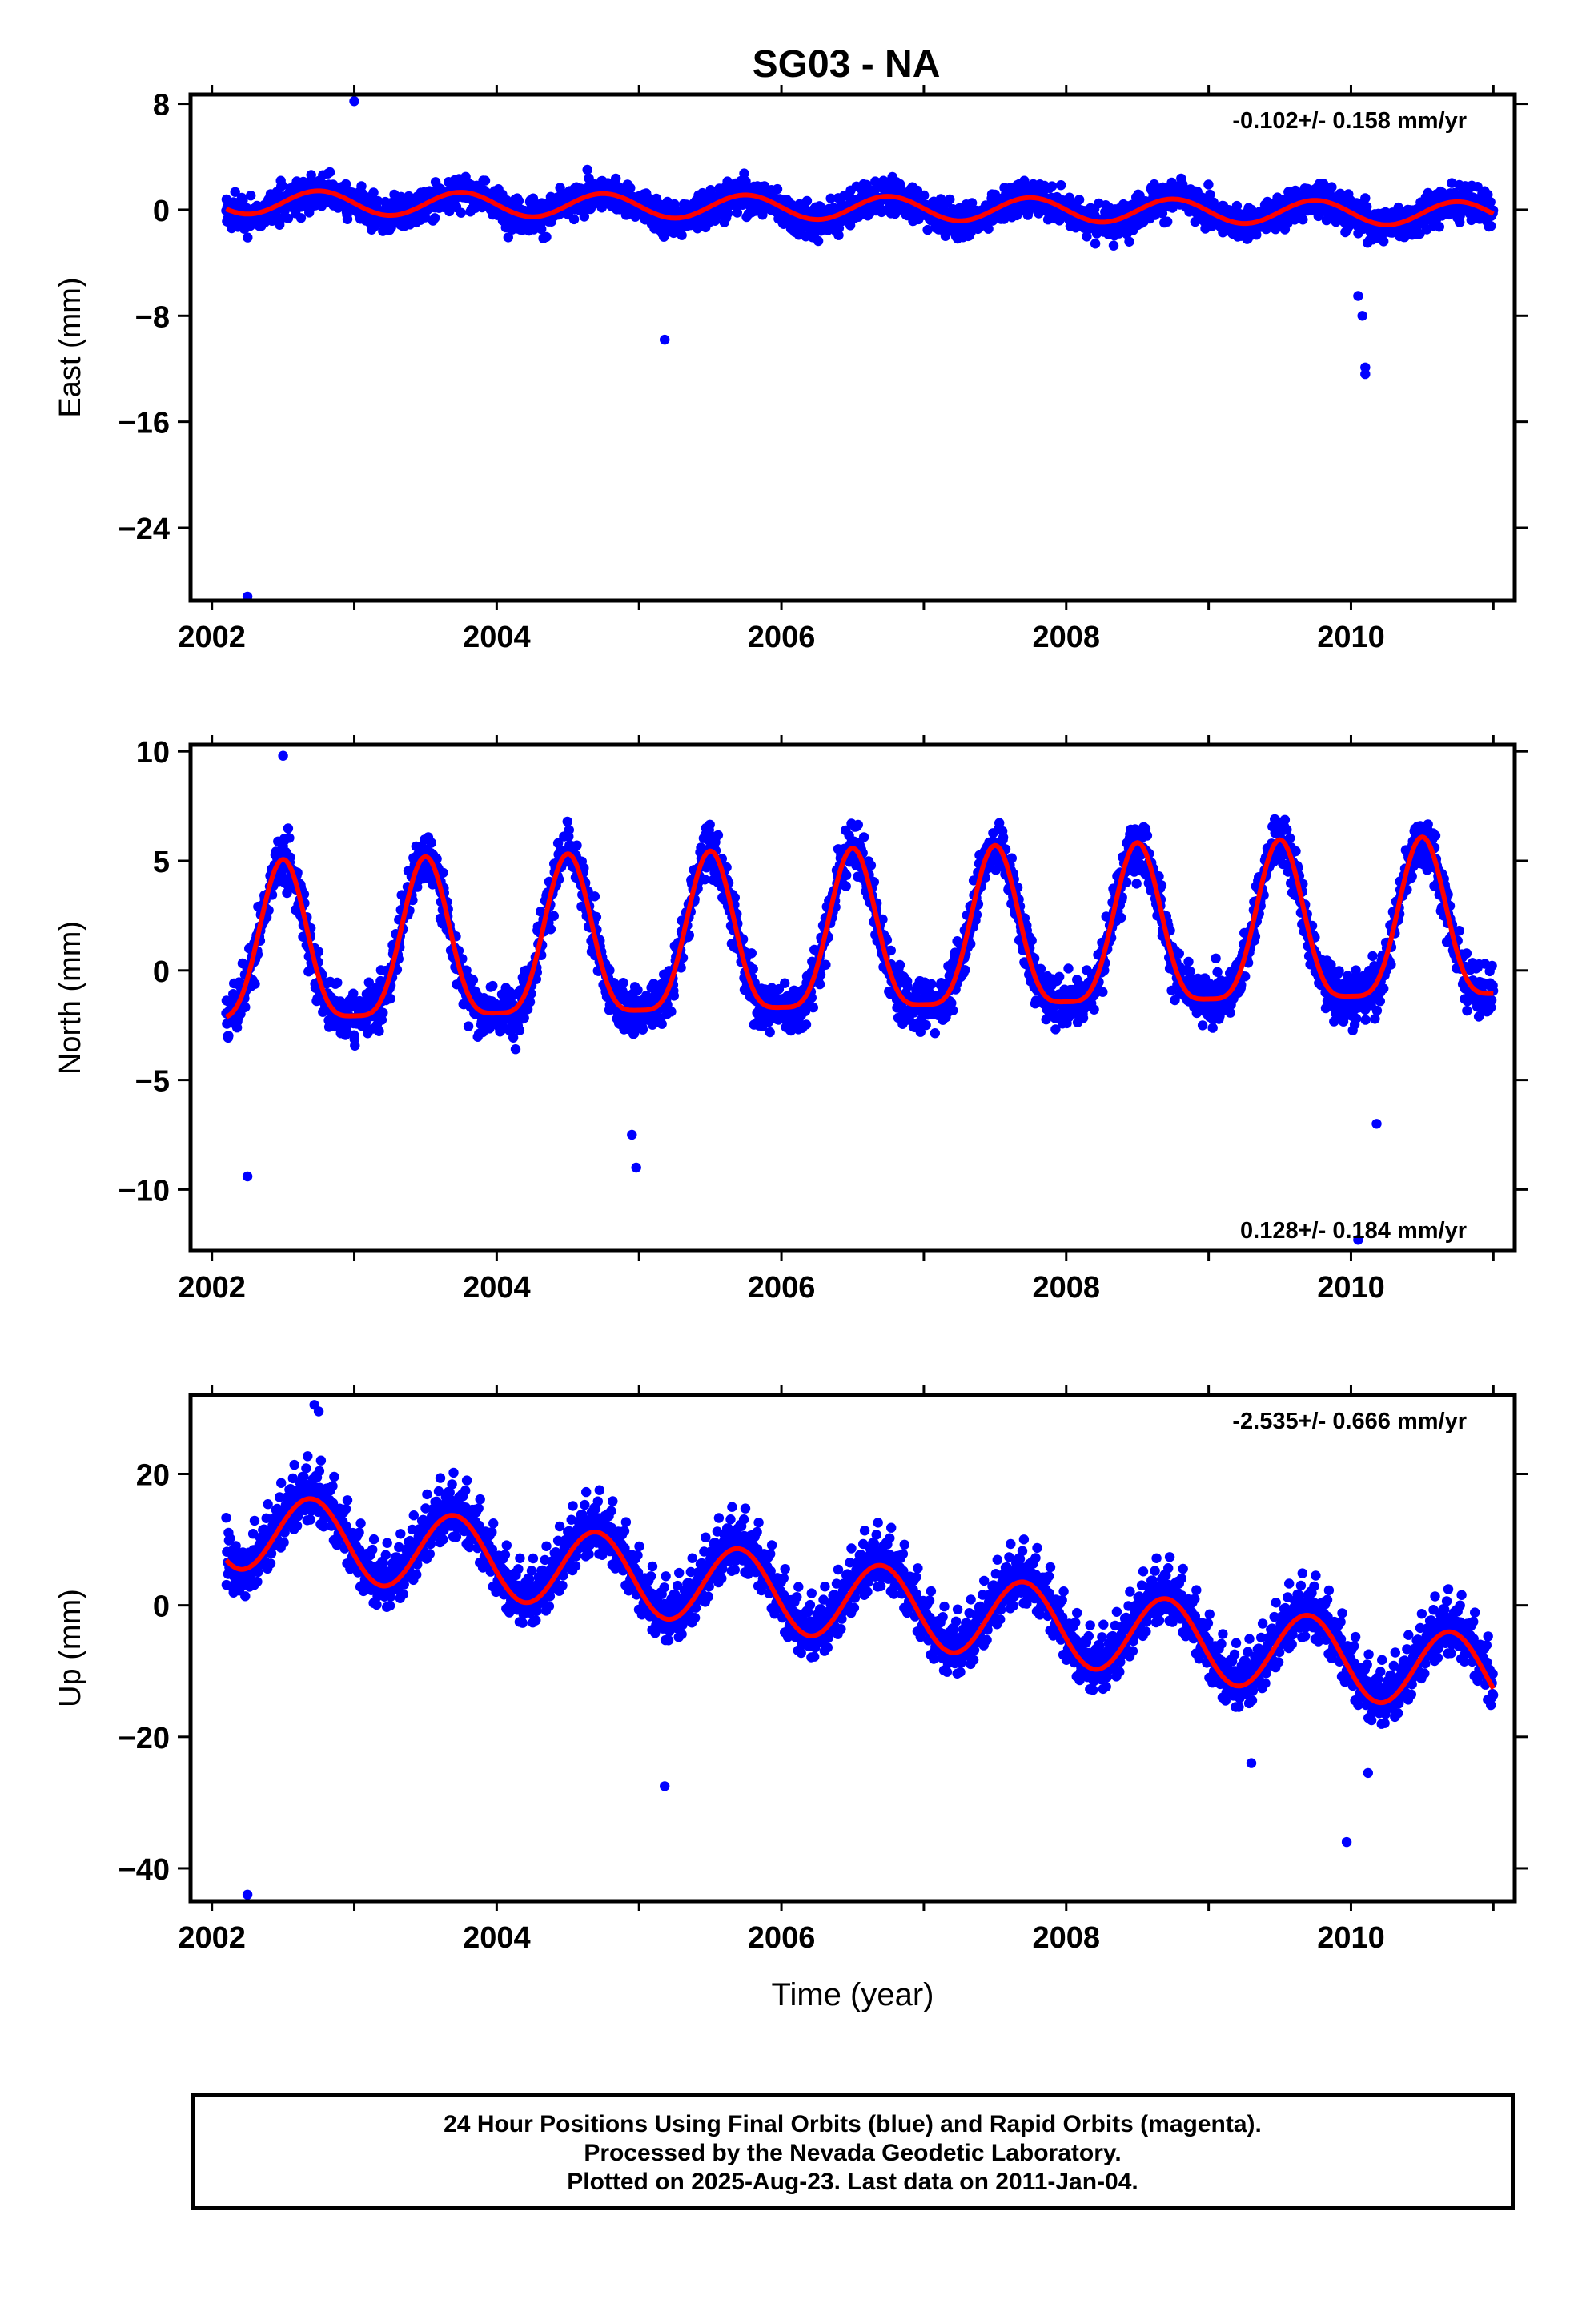  Describe the element at coordinates (70, 347) in the screenshot. I see `y-axis-label: East (mm)` at that location.